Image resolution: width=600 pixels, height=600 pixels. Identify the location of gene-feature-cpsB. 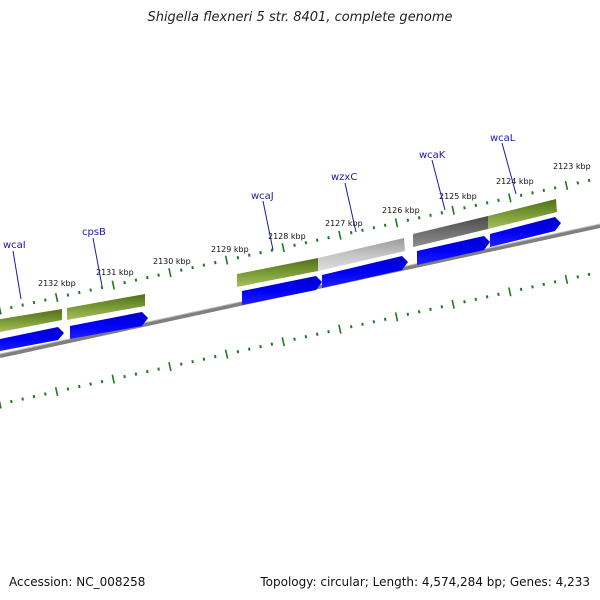
(106, 307).